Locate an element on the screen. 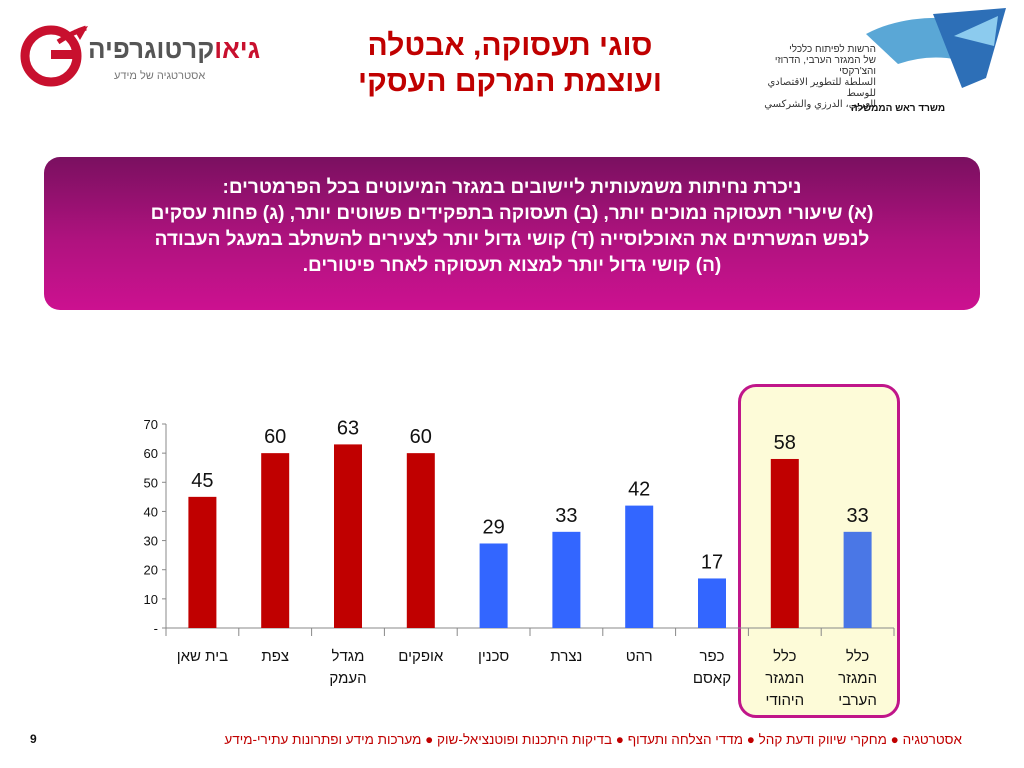 The width and height of the screenshot is (1024, 768). logo-brand-text: גיאוקרטוגרפיה is located at coordinates (174, 49).